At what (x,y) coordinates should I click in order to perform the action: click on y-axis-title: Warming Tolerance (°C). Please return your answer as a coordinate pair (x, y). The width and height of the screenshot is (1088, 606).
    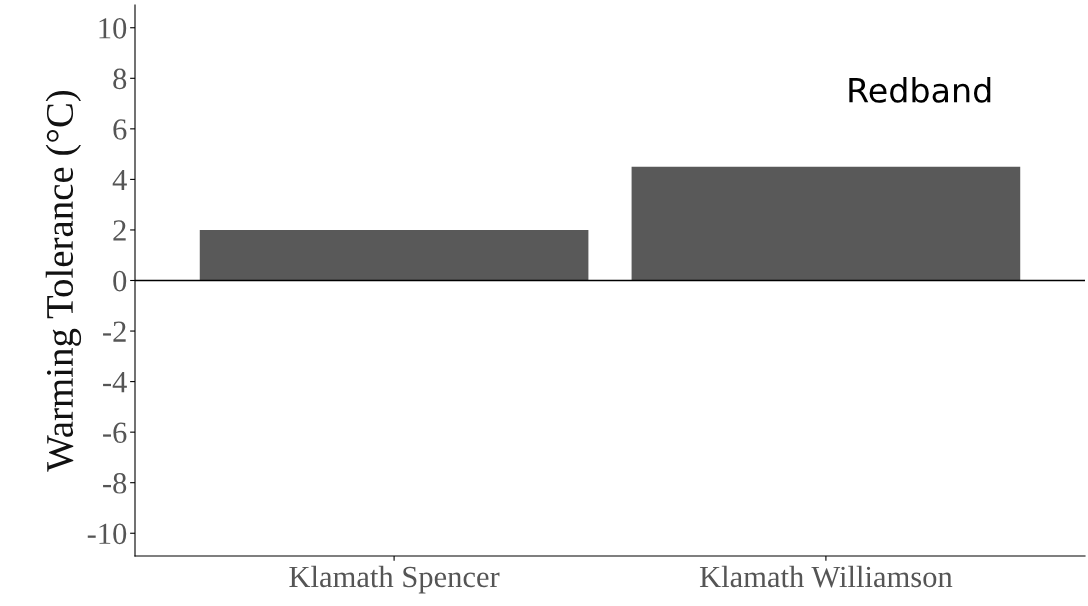
    Looking at the image, I should click on (63, 281).